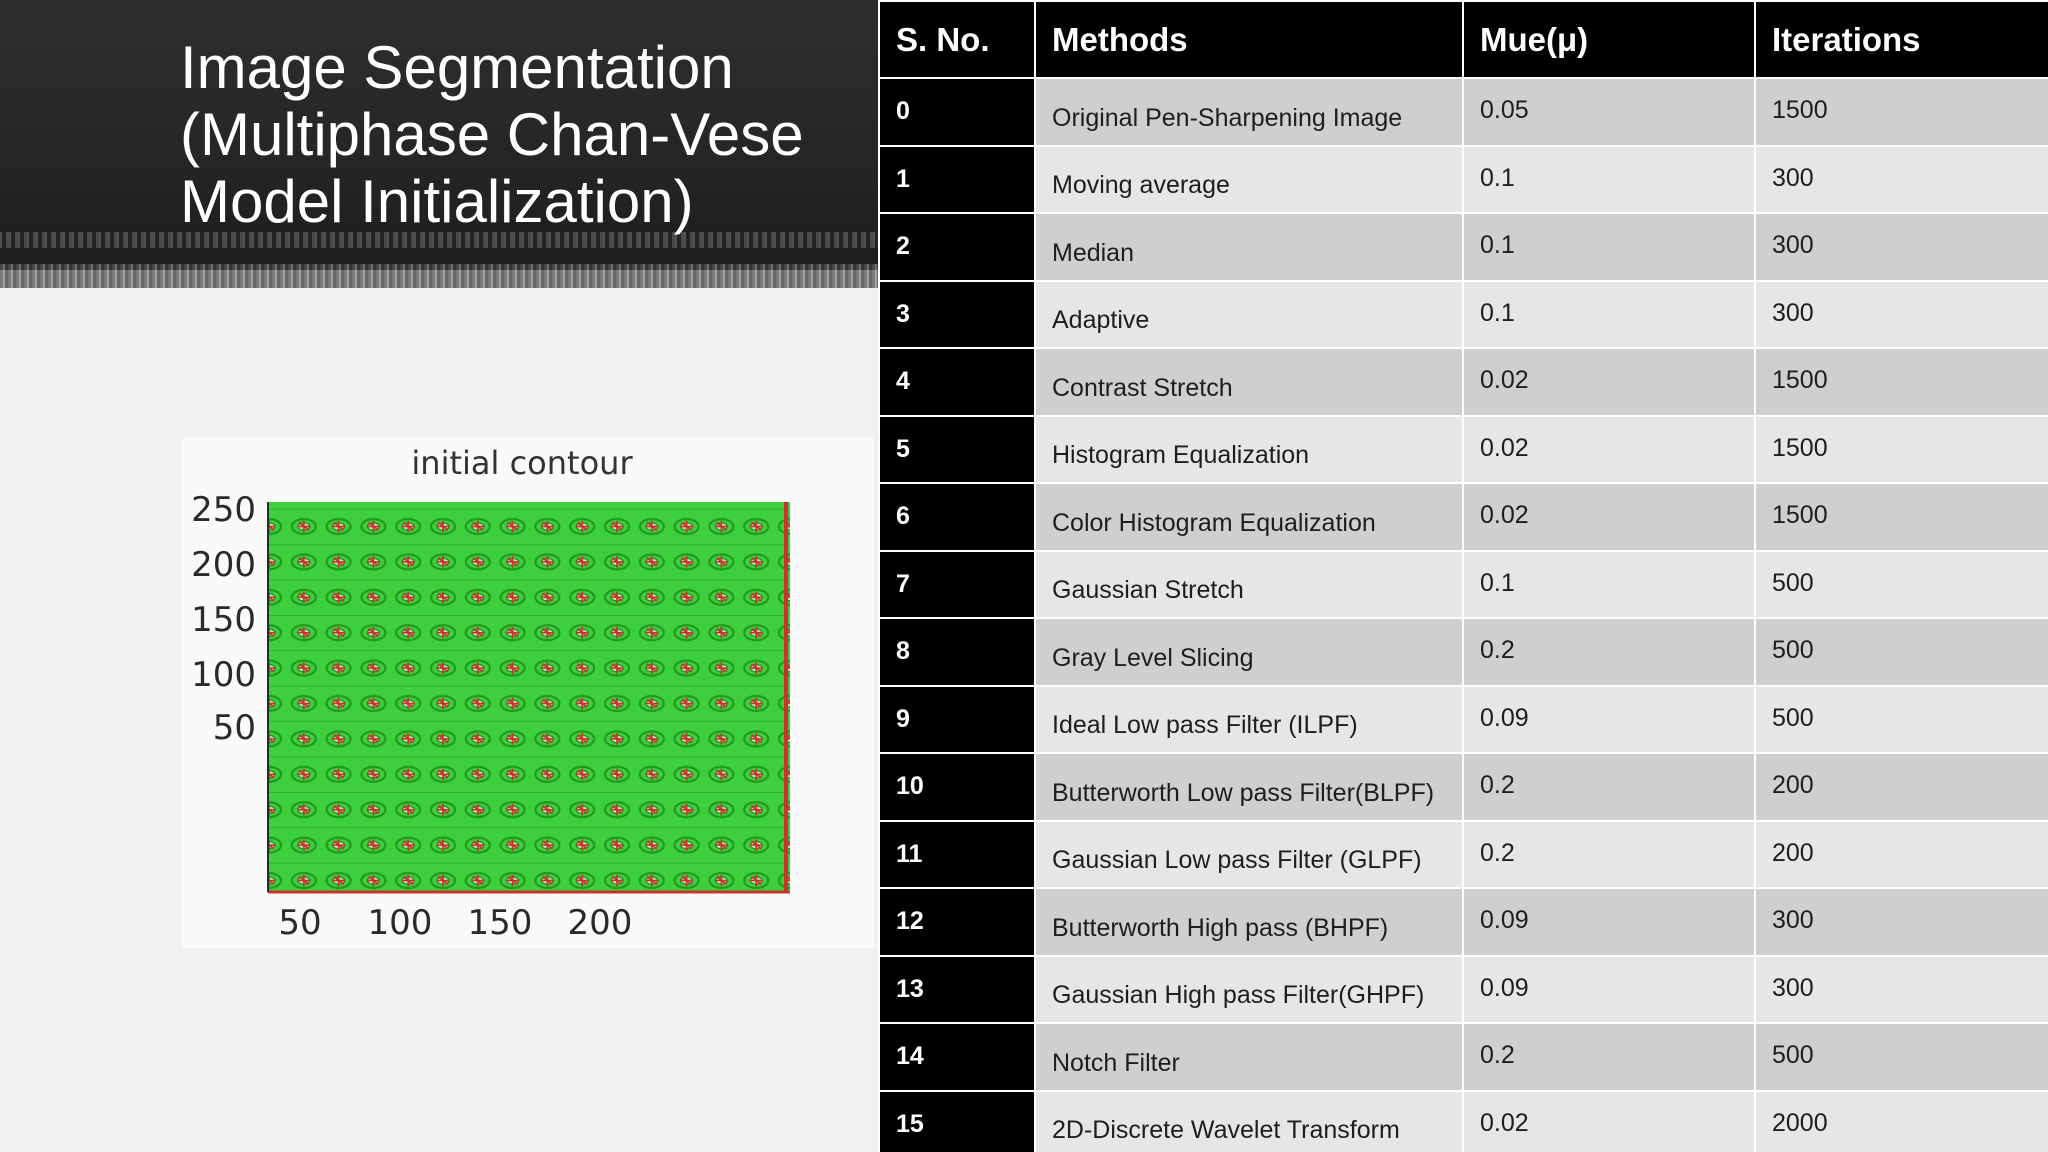 The image size is (2048, 1152). I want to click on table-row: 8 Gray Level Slicing 0.2 500, so click(1463, 652).